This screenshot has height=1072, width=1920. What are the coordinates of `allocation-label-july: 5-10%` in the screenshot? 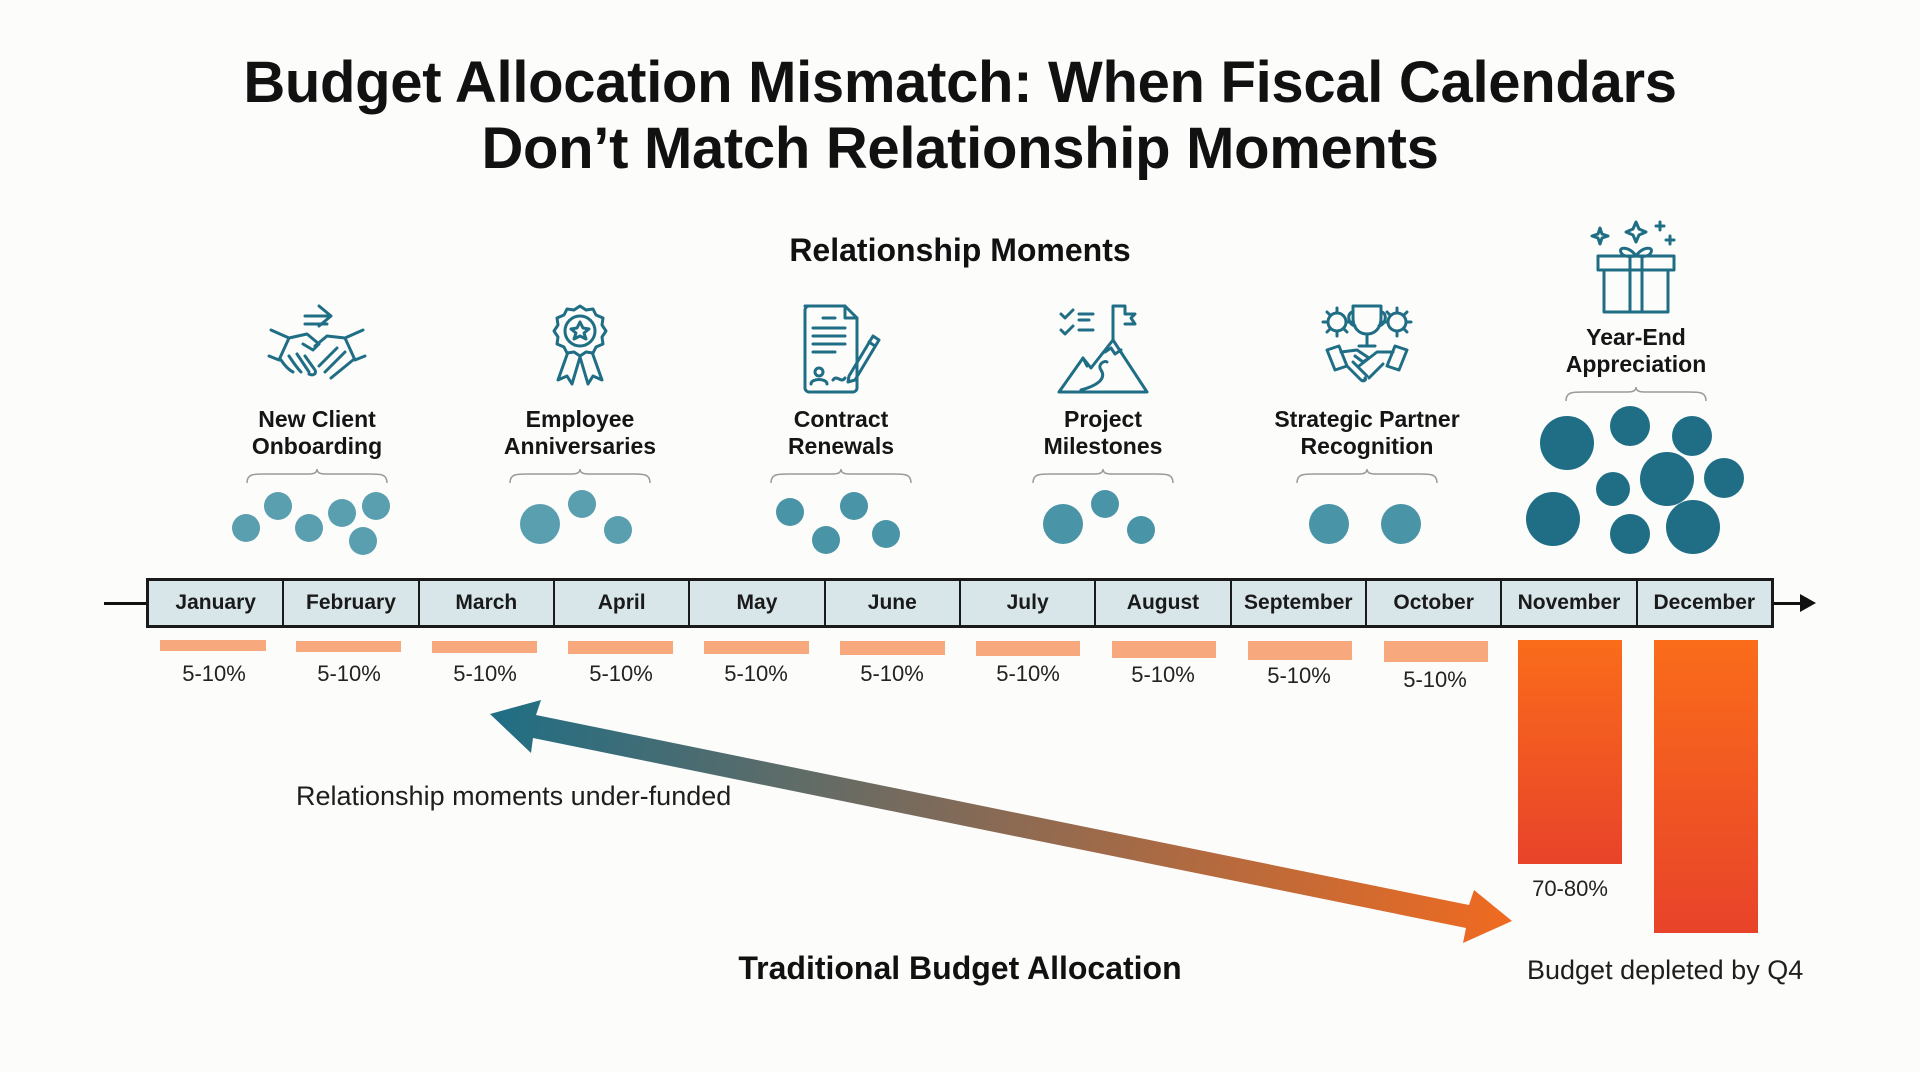 It's located at (1028, 673).